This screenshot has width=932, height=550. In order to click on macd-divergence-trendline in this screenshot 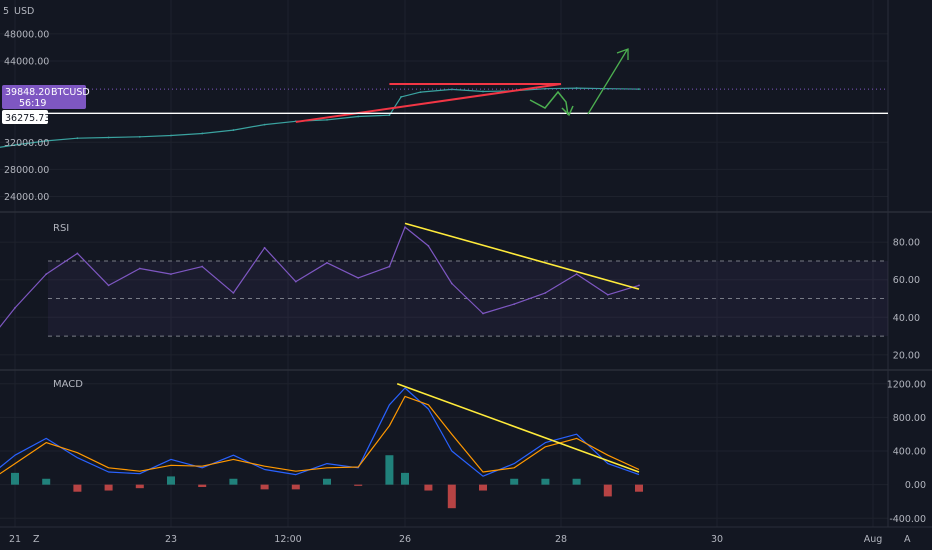, I will do `click(518, 428)`.